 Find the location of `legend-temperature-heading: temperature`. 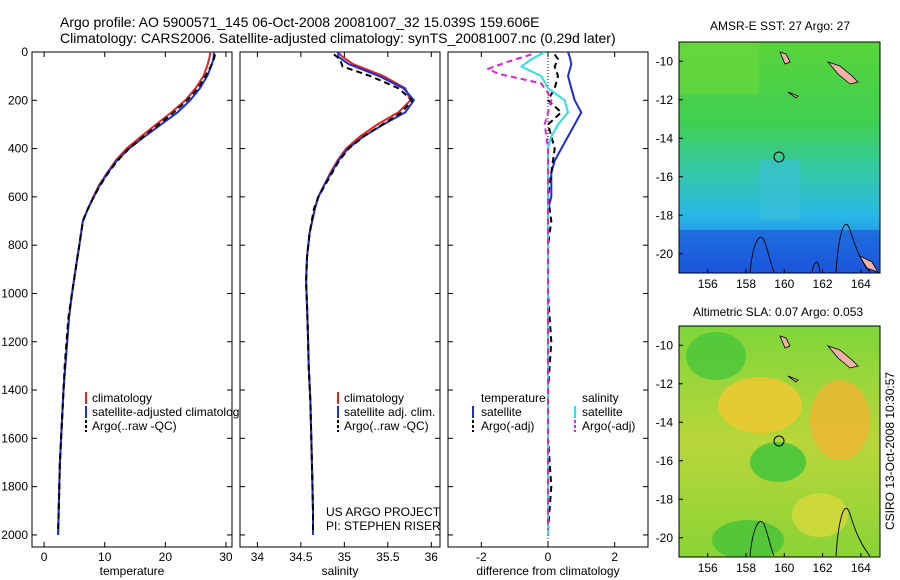

legend-temperature-heading: temperature is located at coordinates (513, 398).